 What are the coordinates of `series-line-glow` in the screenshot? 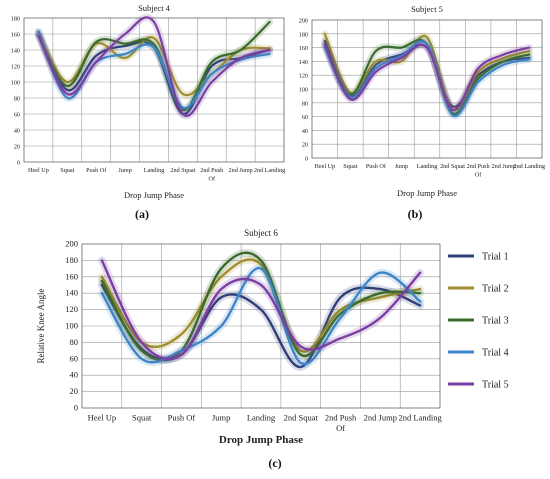 It's located at (154, 66).